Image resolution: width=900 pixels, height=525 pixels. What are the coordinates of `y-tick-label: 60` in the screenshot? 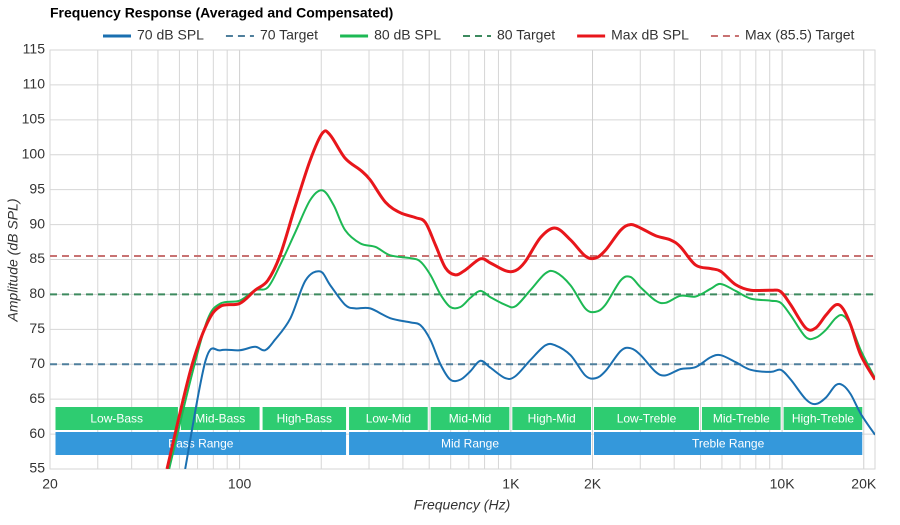 It's located at (37, 433).